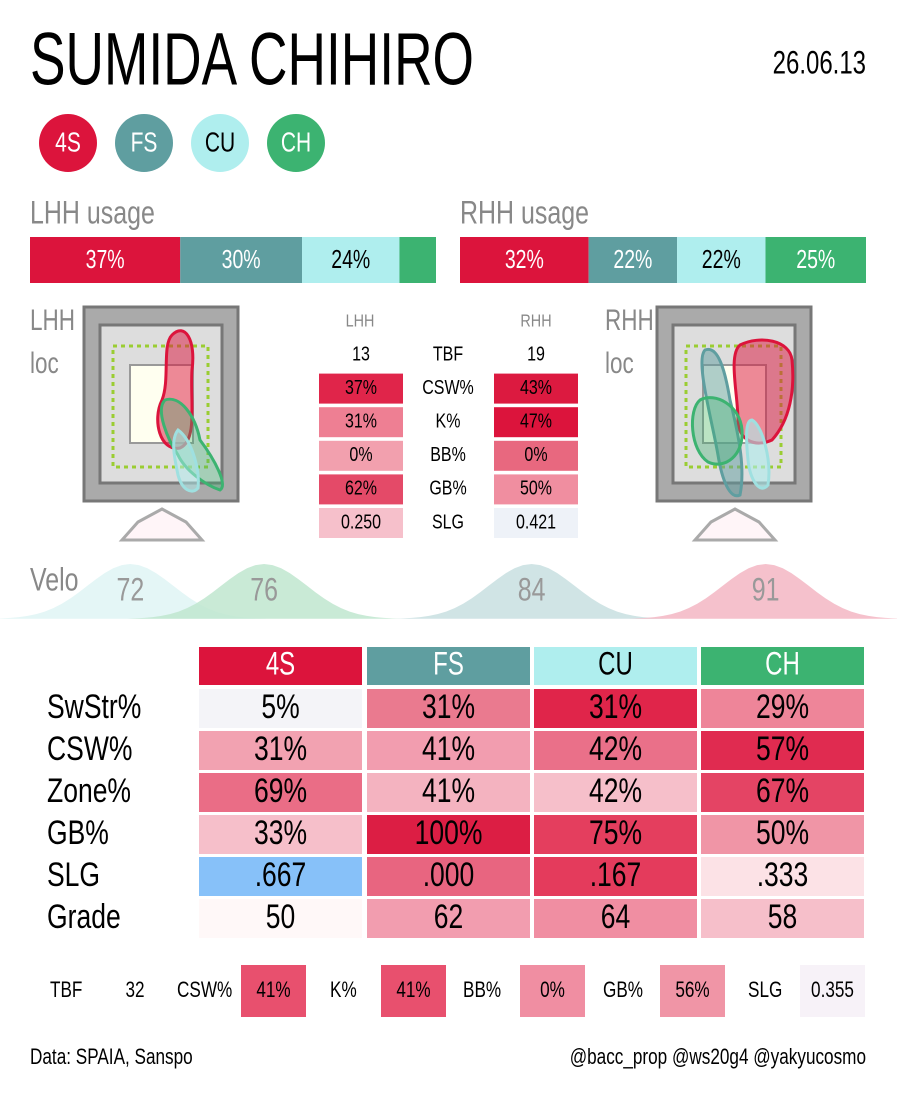 The height and width of the screenshot is (1102, 897). What do you see at coordinates (448, 387) in the screenshot?
I see `split-row-label: CSW%` at bounding box center [448, 387].